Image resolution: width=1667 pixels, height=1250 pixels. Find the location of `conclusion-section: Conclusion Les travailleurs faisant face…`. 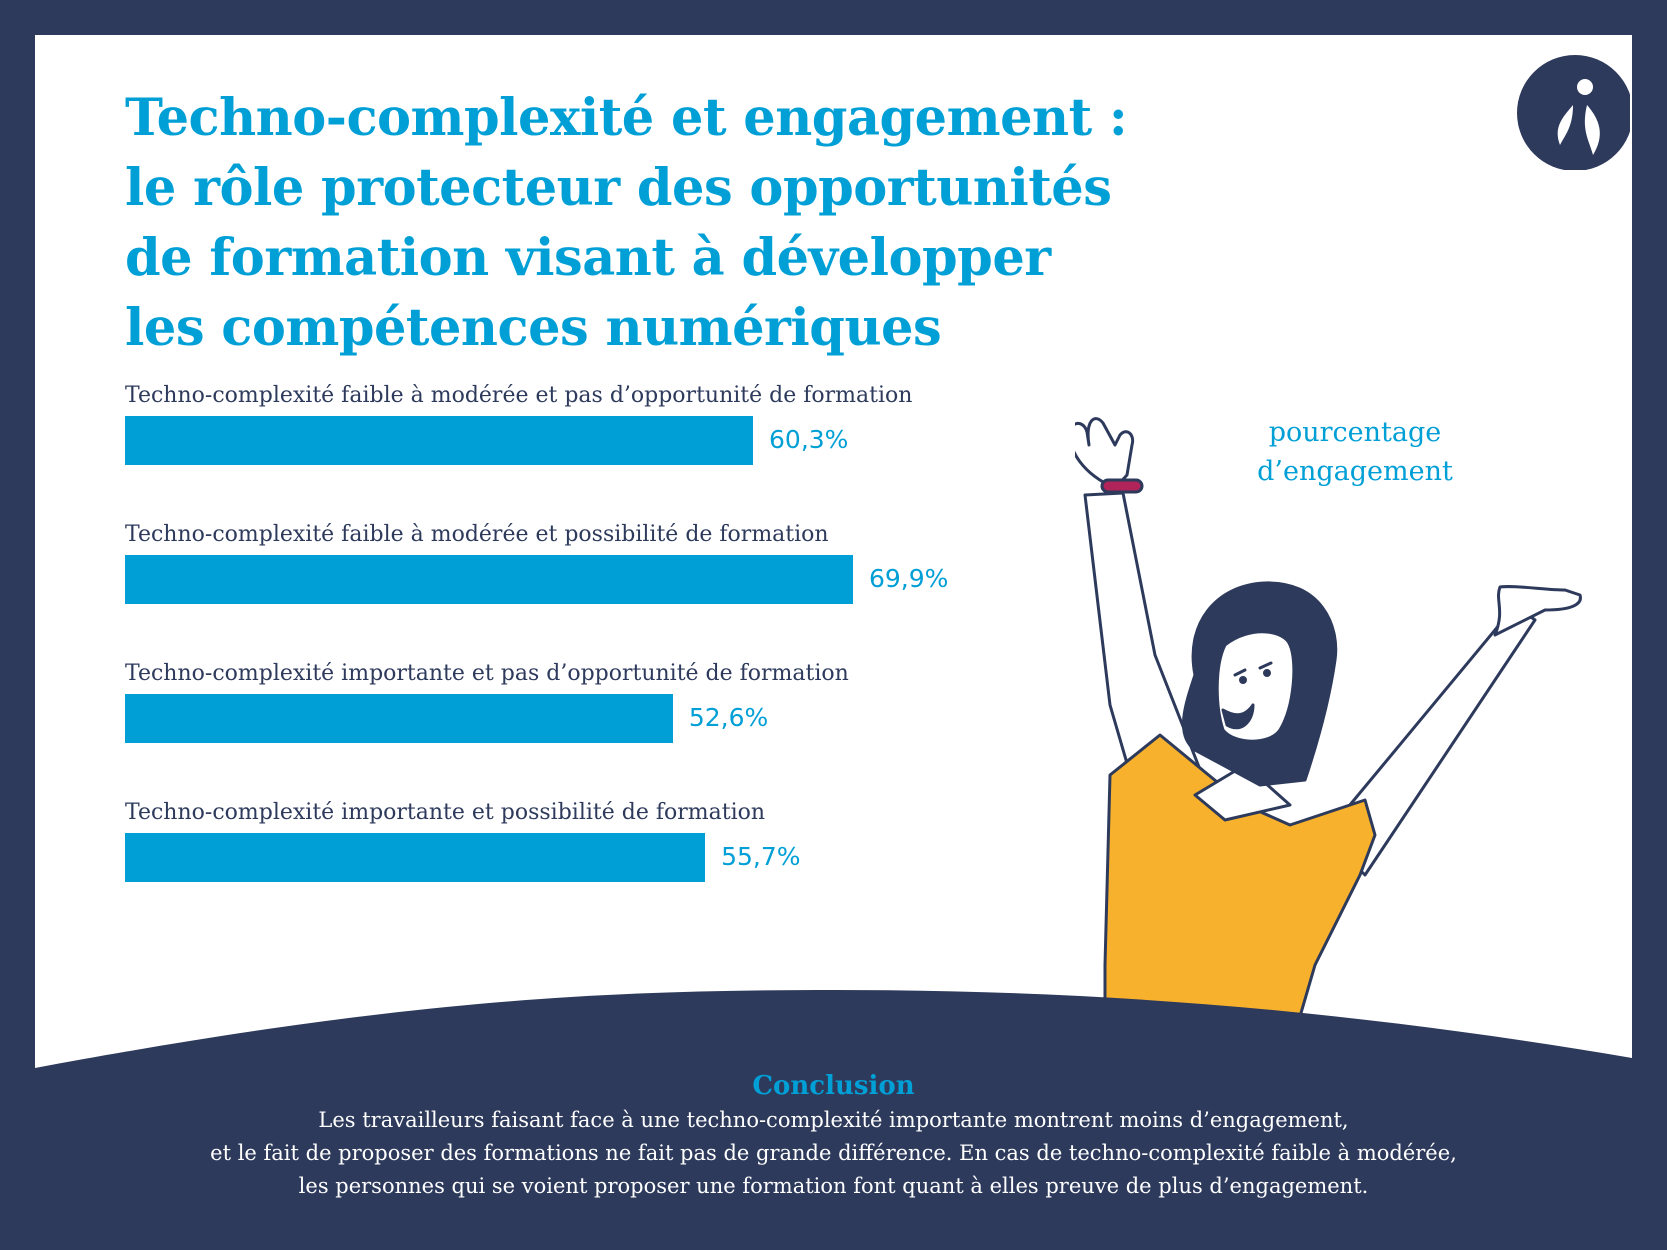

conclusion-section: Conclusion Les travailleurs faisant face… is located at coordinates (833, 1135).